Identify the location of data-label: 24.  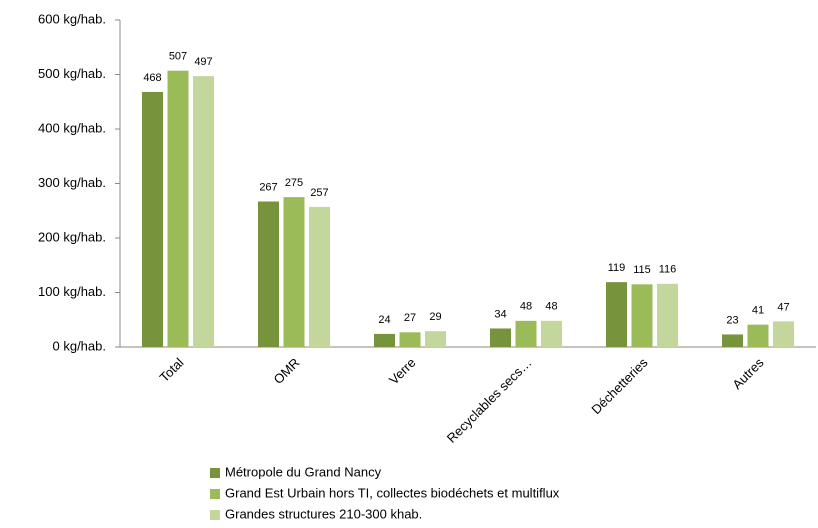
(384, 320).